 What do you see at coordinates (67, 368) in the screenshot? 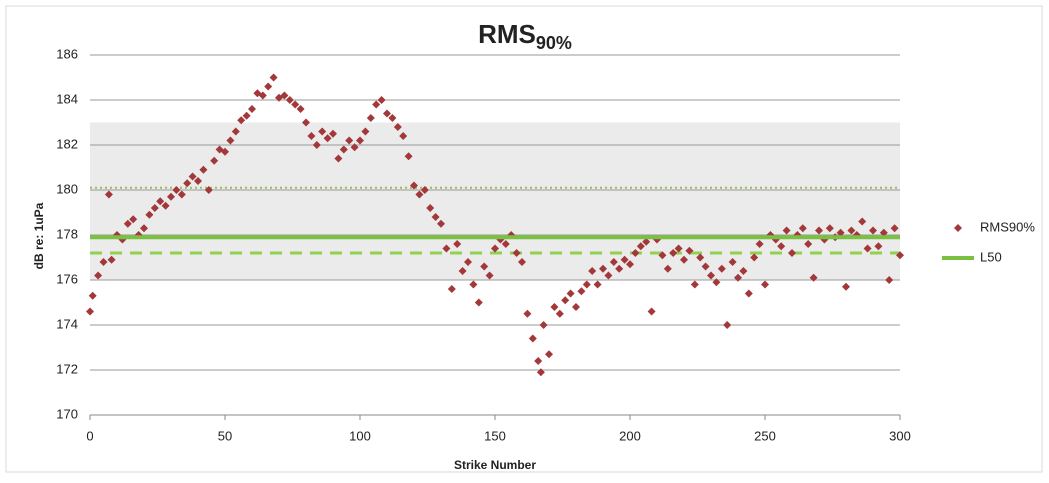
I see `y-tick-label: 172` at bounding box center [67, 368].